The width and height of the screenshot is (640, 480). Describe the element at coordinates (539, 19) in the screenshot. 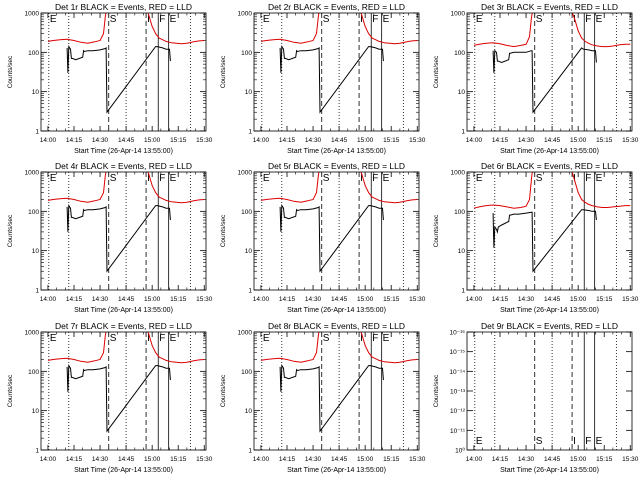

I see `det-3-marker-label: S` at that location.